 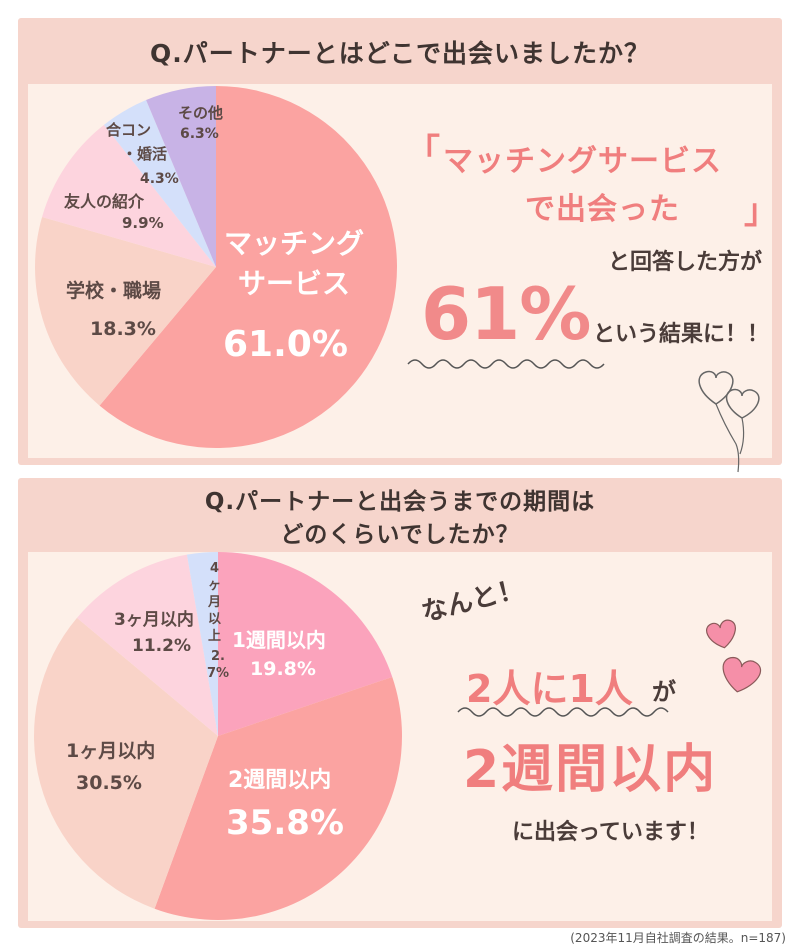 I want to click on pie2-label-4month: 4 ヶ 月 以 上, so click(x=214, y=602).